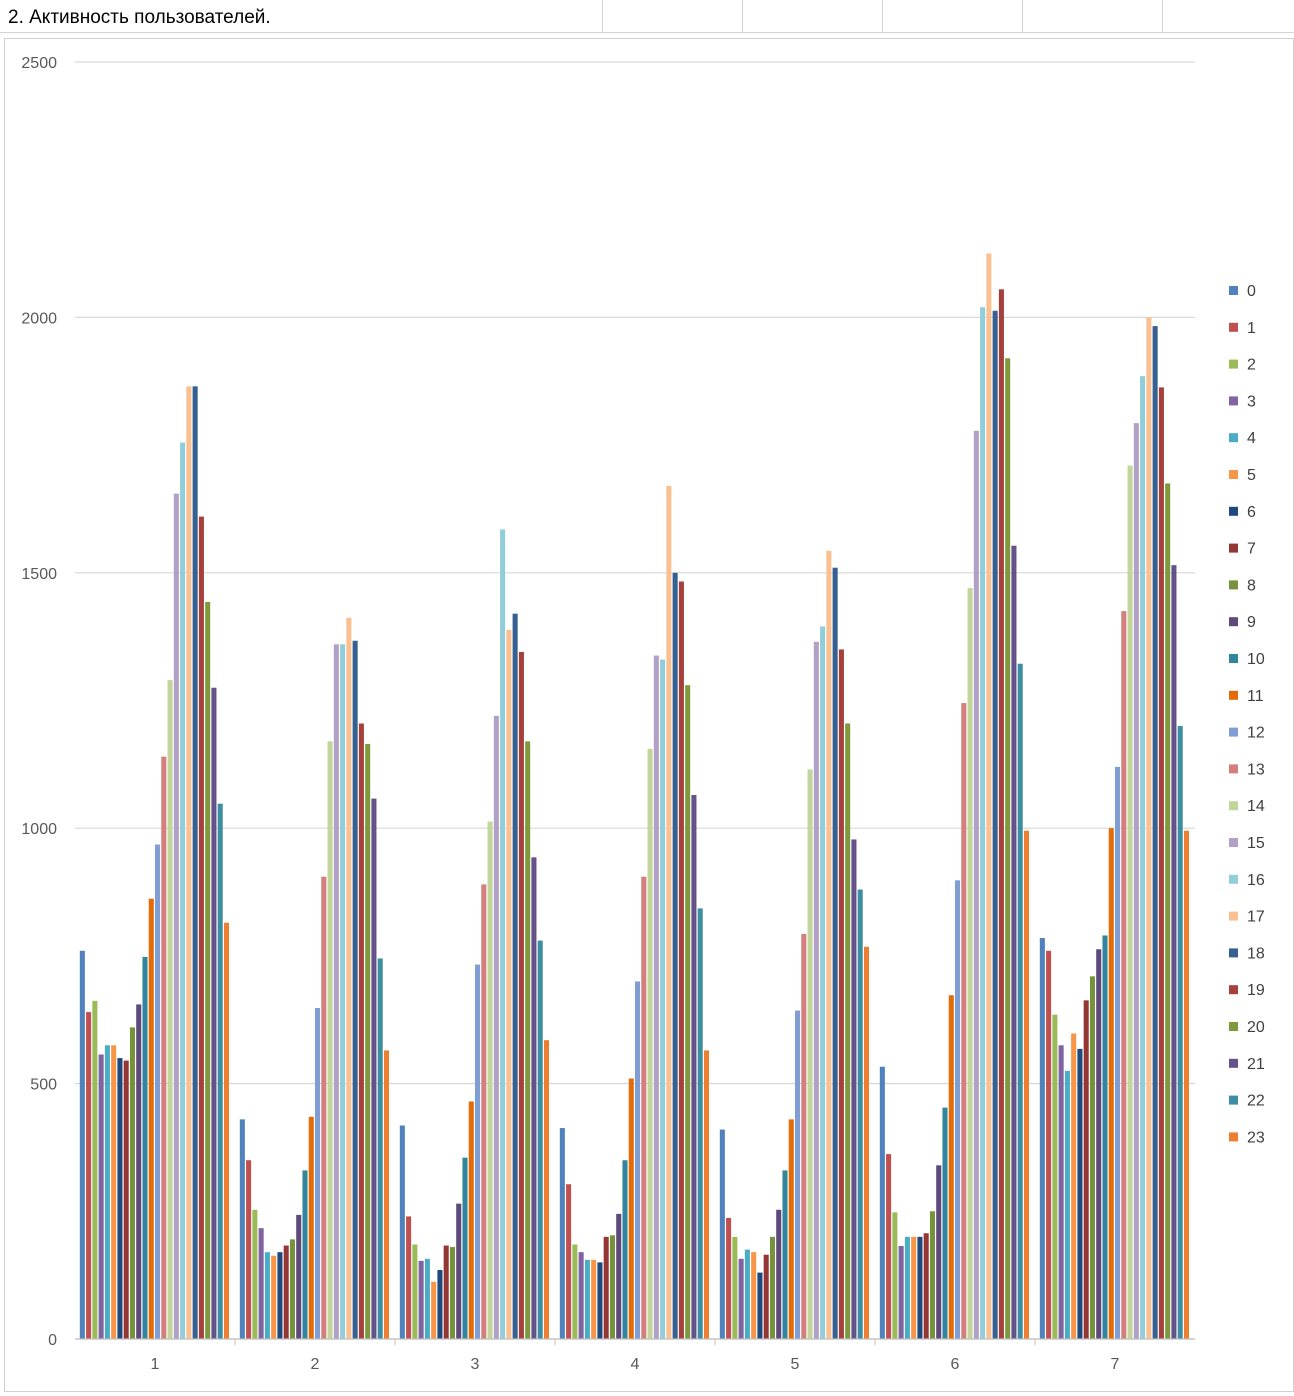  I want to click on legend-label: 5, so click(1251, 475).